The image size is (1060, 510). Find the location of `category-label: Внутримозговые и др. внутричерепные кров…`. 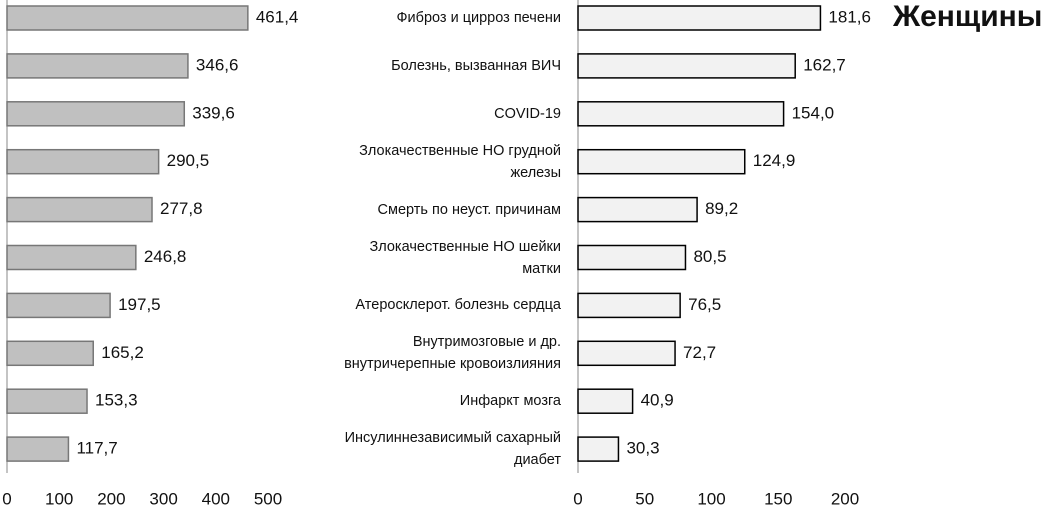

category-label: Внутримозговые и др. внутричерепные кров… is located at coordinates (452, 353).